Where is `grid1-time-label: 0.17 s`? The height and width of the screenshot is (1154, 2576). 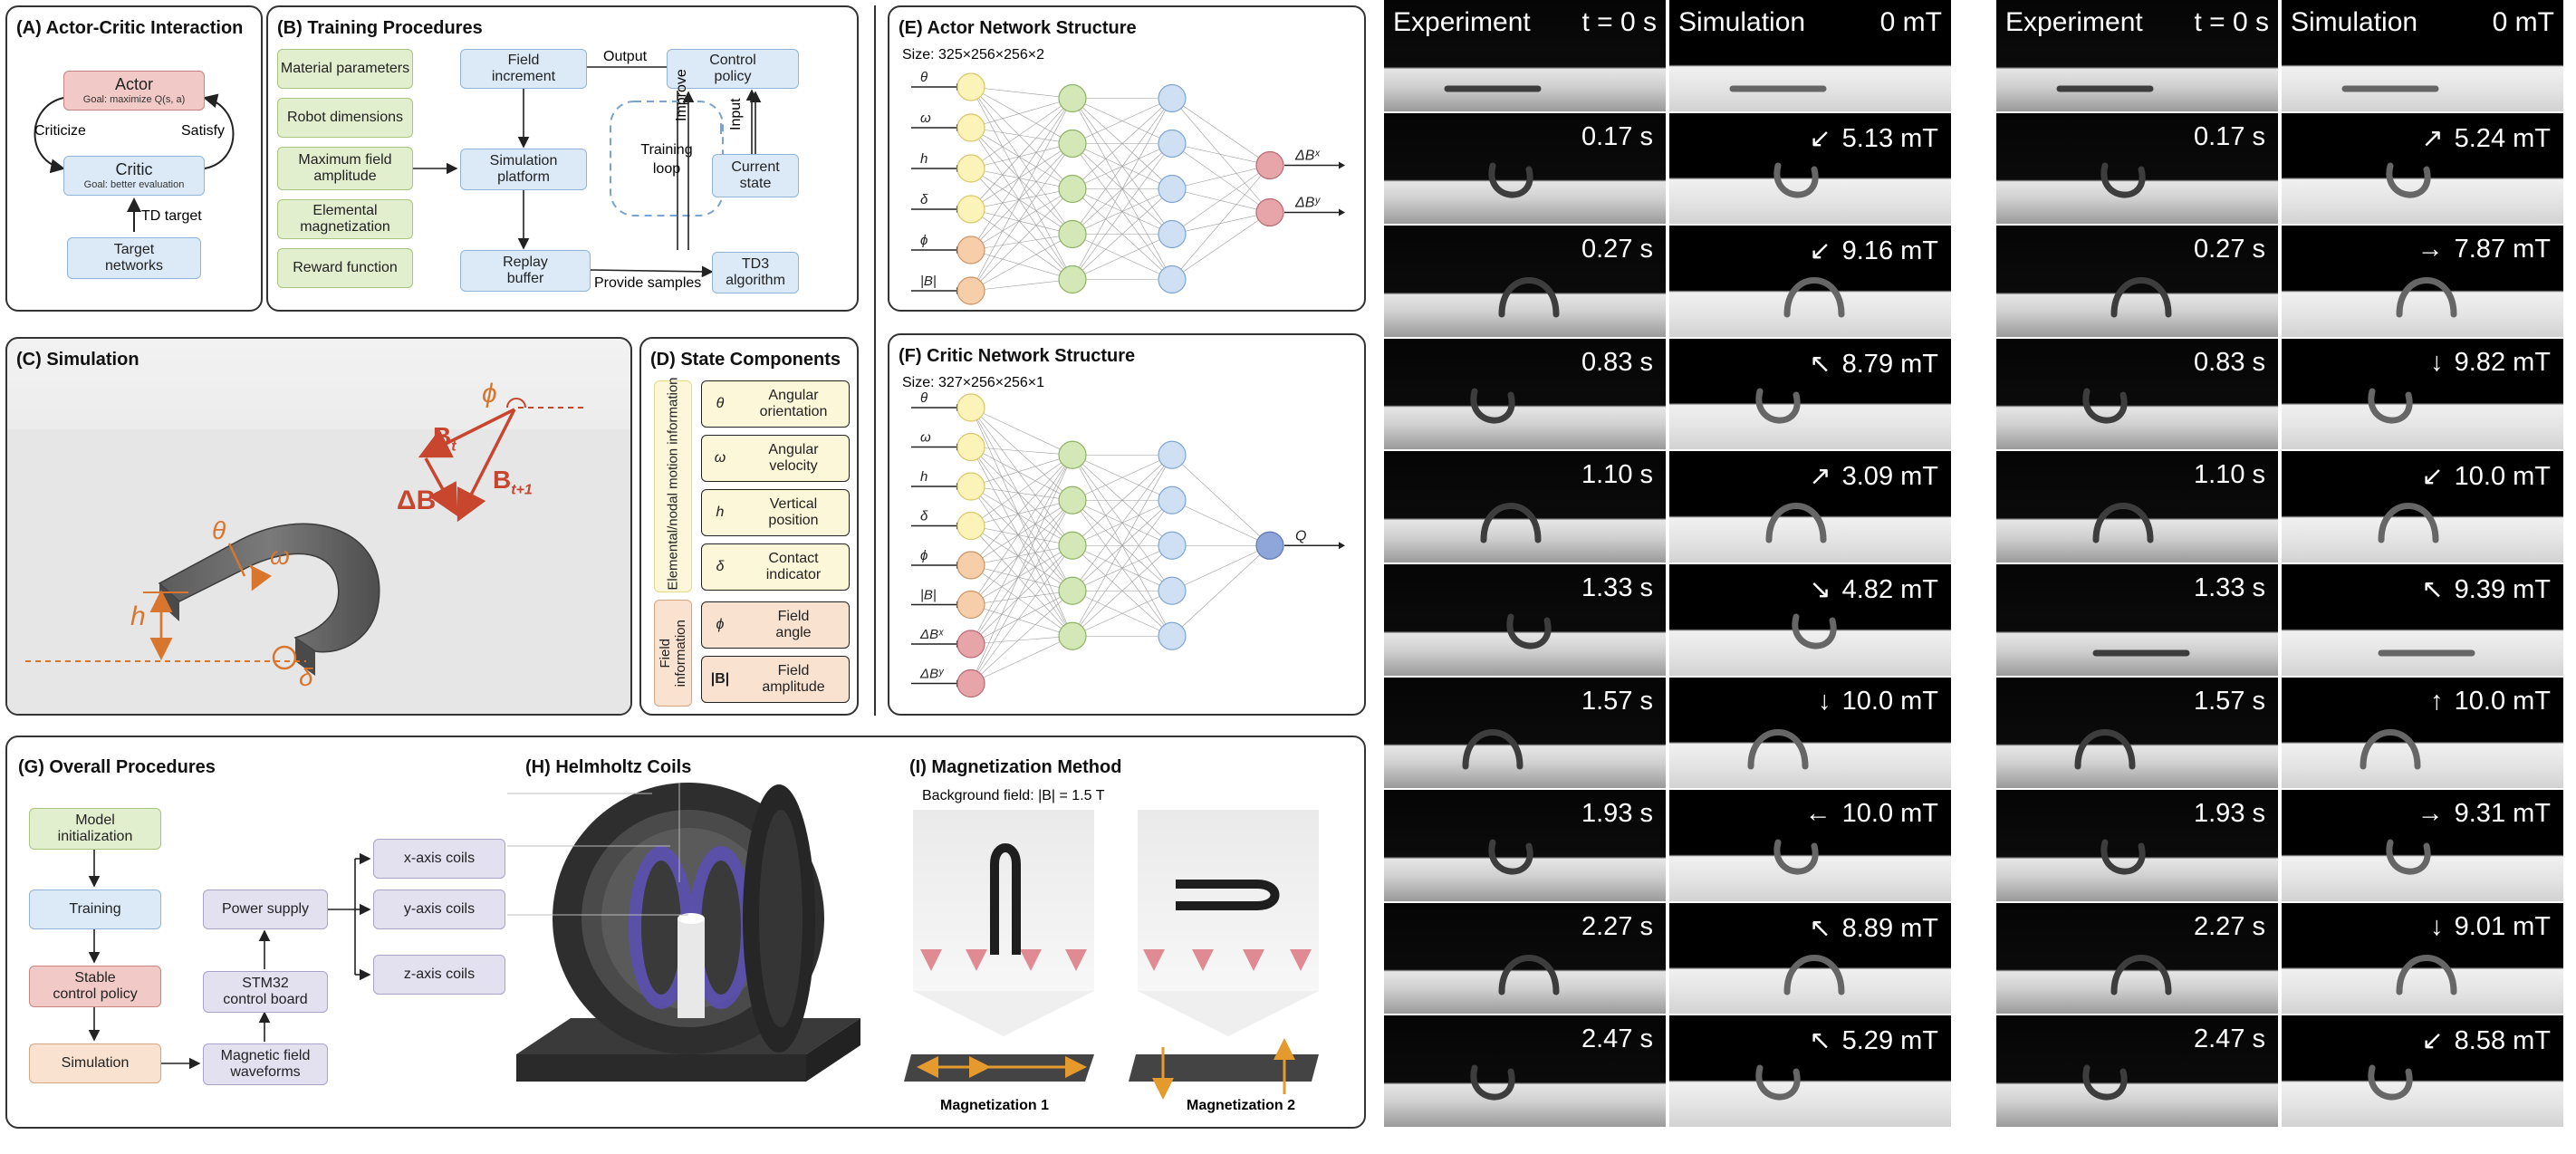 grid1-time-label: 0.17 s is located at coordinates (1617, 136).